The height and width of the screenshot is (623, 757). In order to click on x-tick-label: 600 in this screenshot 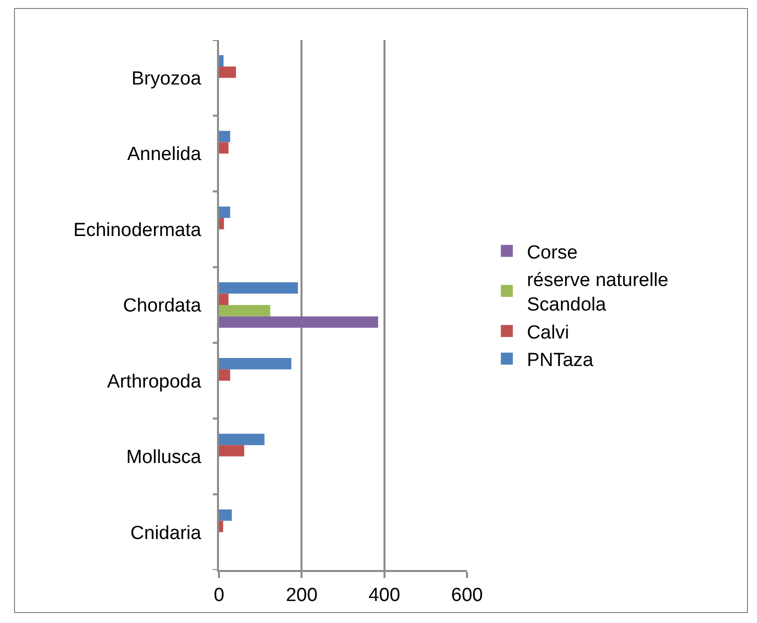, I will do `click(467, 595)`.